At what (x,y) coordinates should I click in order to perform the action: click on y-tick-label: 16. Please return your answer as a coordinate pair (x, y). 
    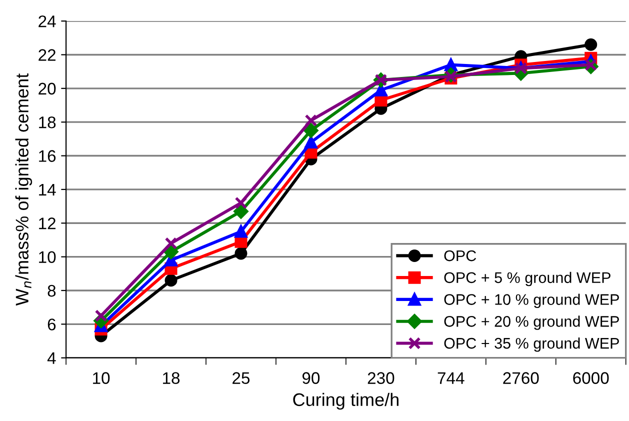
    Looking at the image, I should click on (47, 156).